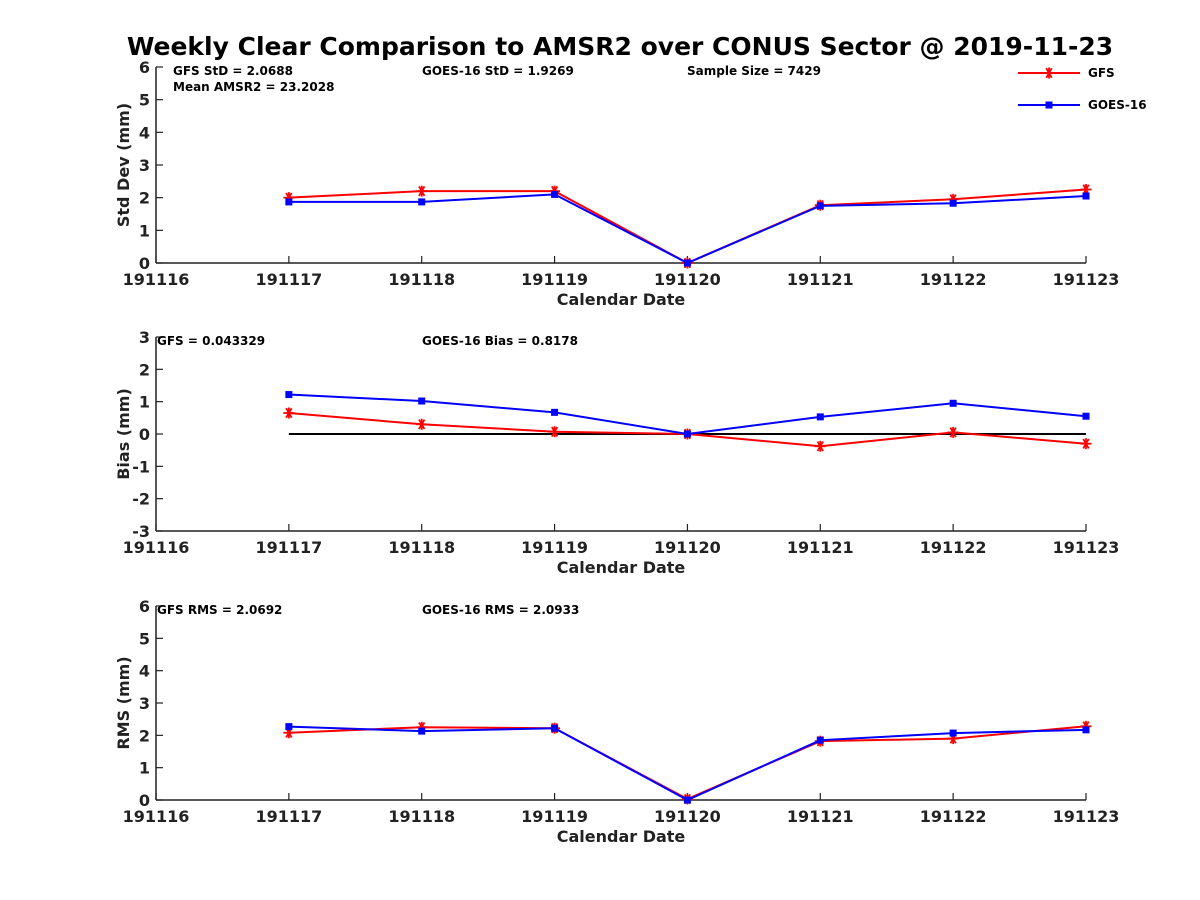 The image size is (1200, 900). What do you see at coordinates (1066, 73) in the screenshot?
I see `legend-entry-gfs: GFS` at bounding box center [1066, 73].